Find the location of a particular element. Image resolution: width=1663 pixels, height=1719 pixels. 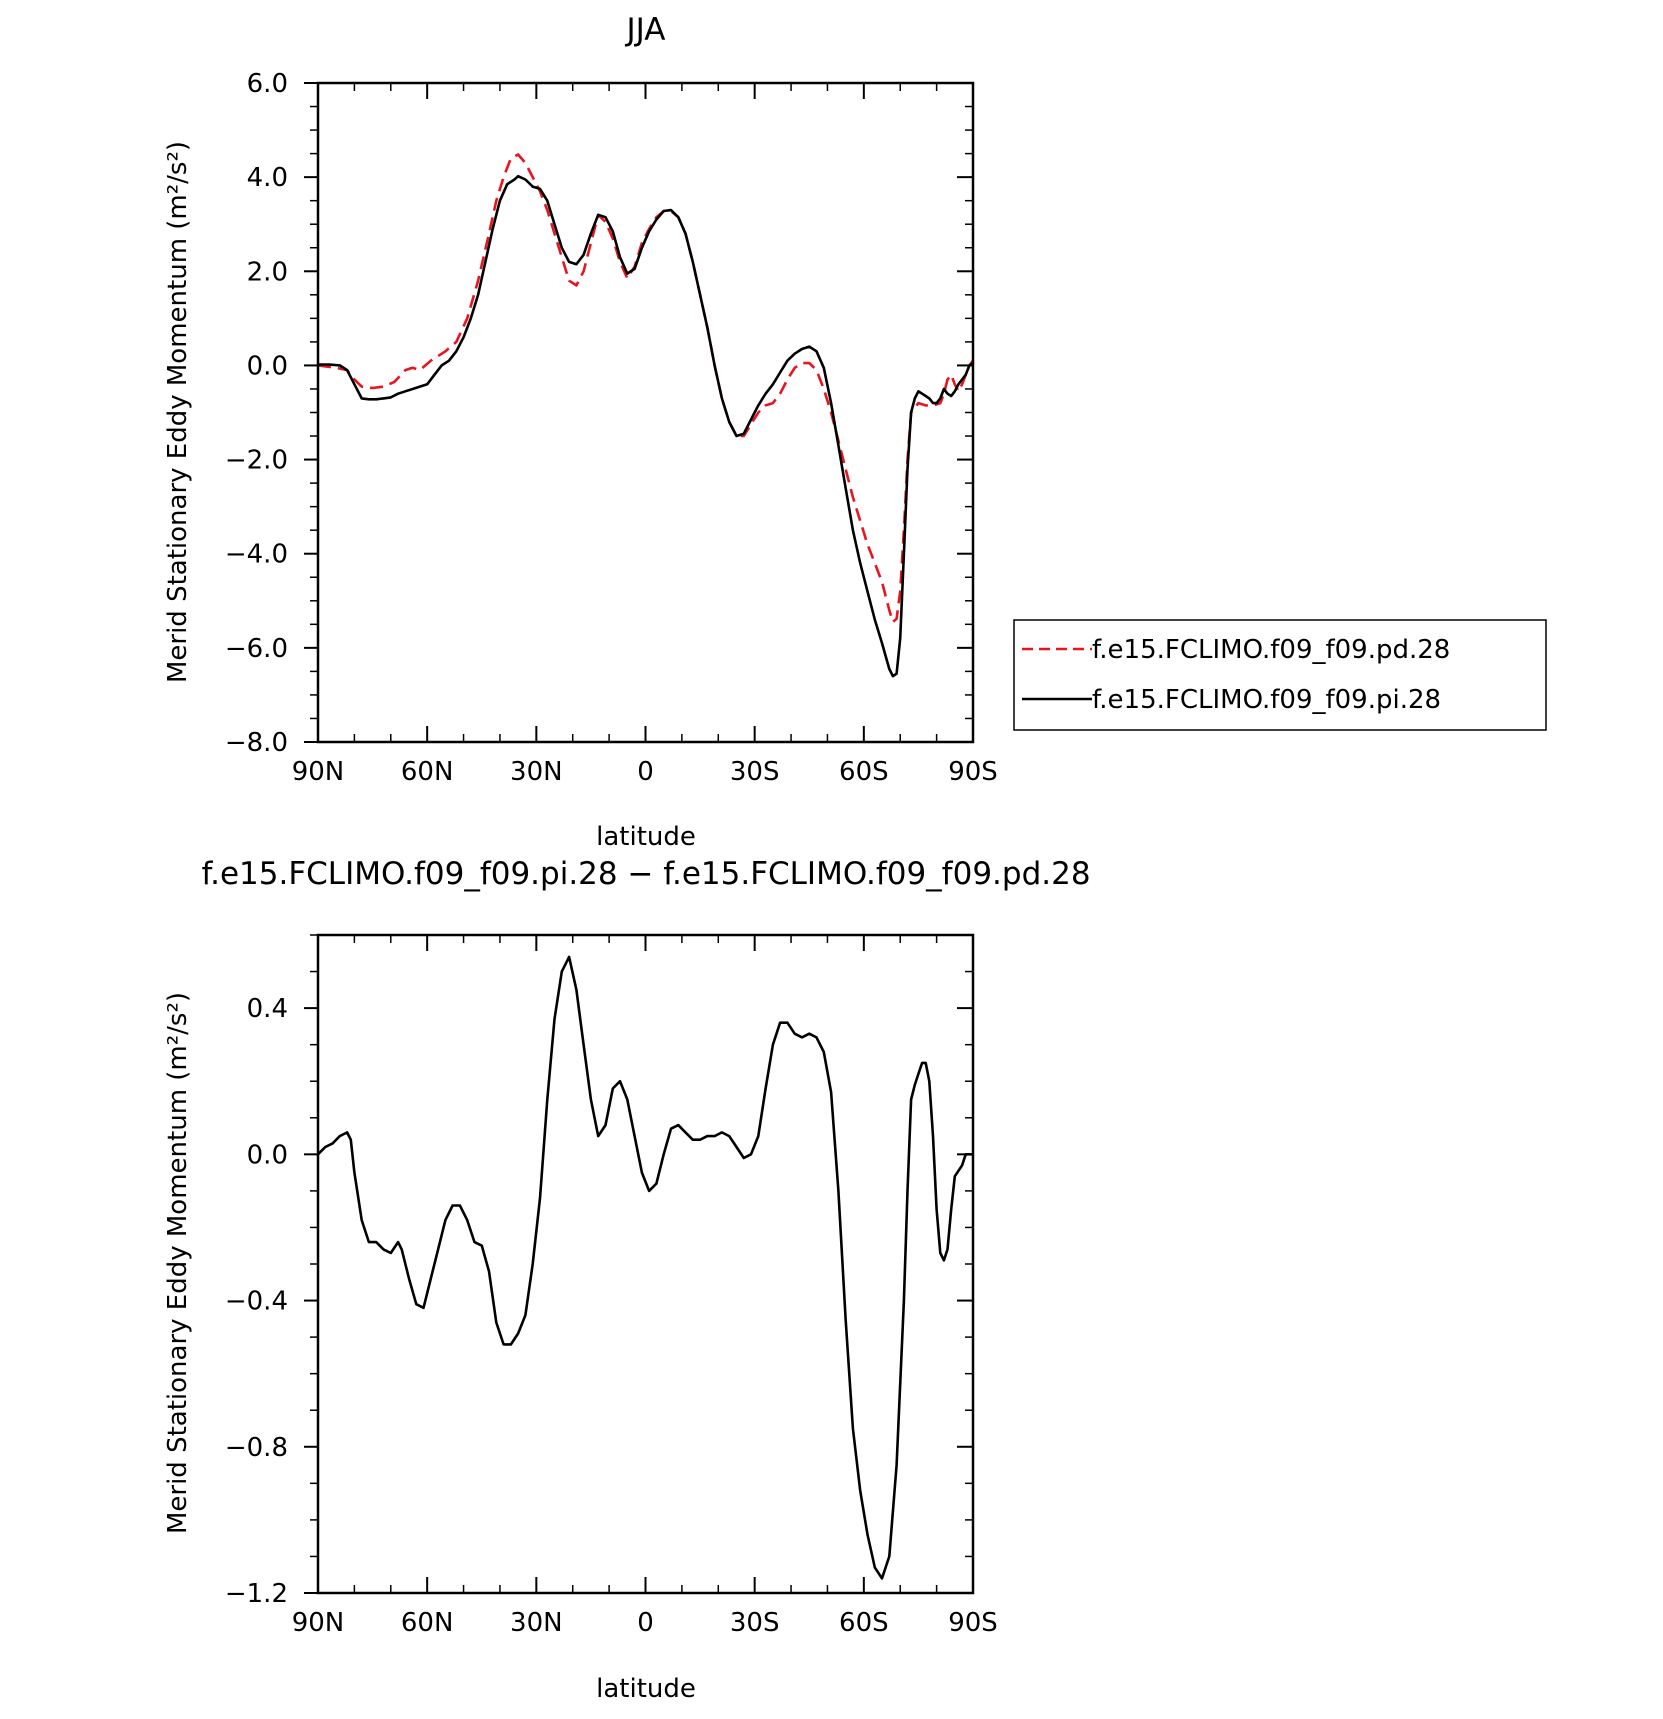

y-tick-label: −2.0 is located at coordinates (256, 461).